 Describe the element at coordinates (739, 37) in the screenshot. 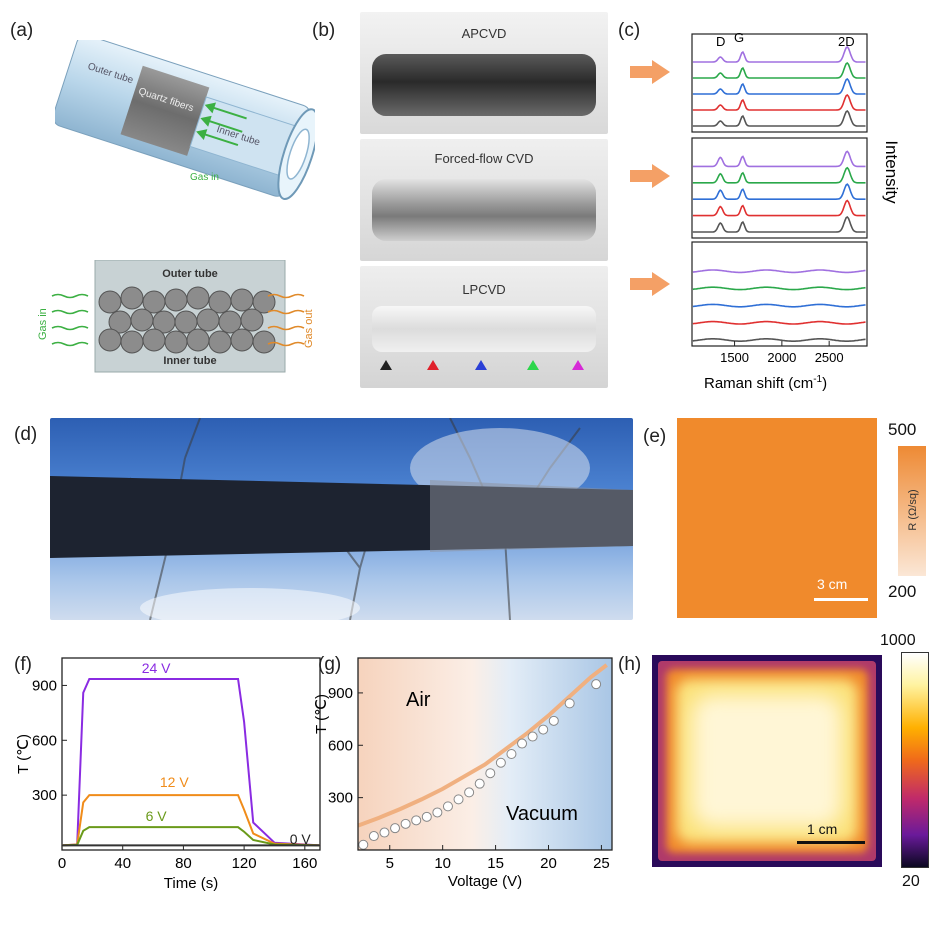

I see `peak-label-g: G` at that location.